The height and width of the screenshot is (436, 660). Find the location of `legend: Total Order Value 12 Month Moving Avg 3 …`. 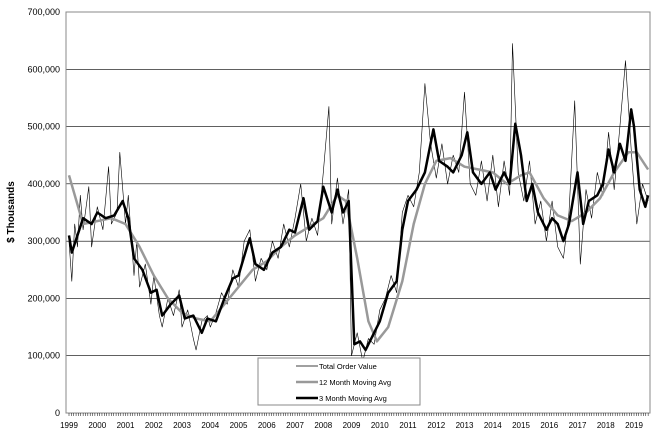

legend: Total Order Value 12 Month Moving Avg 3 … is located at coordinates (339, 381).